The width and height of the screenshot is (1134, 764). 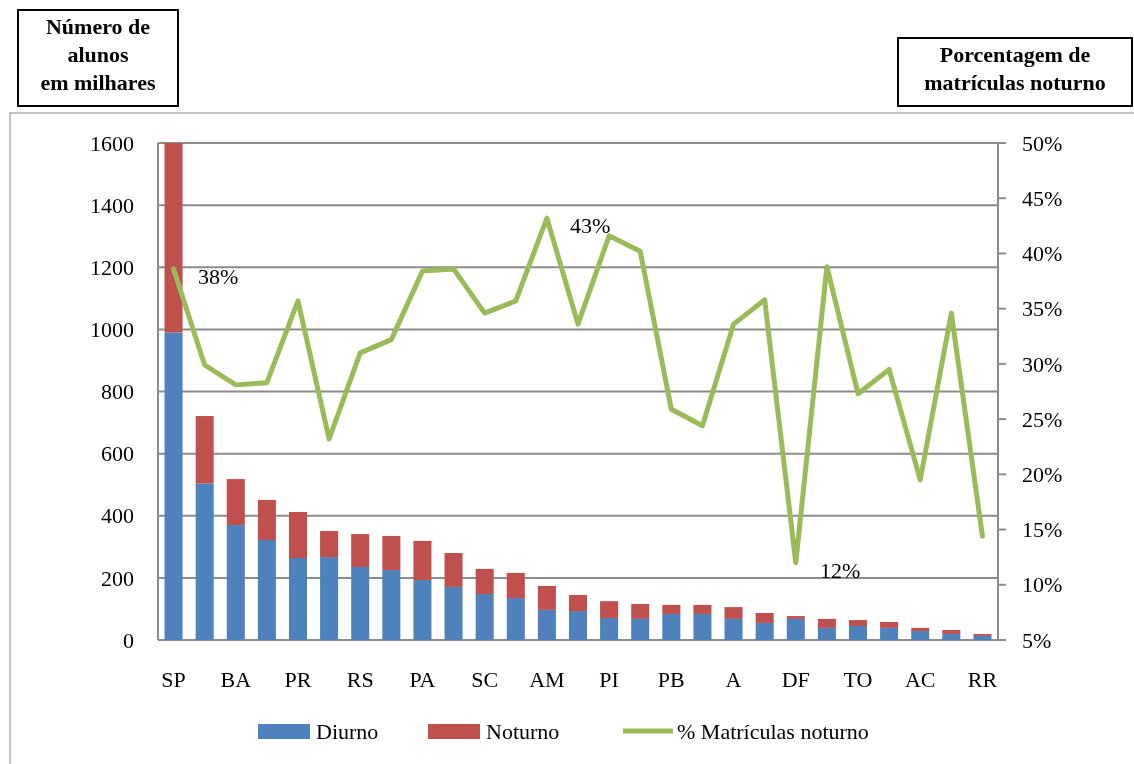 What do you see at coordinates (1015, 68) in the screenshot?
I see `y2-axis-title: Porcentagem de matrículas noturno` at bounding box center [1015, 68].